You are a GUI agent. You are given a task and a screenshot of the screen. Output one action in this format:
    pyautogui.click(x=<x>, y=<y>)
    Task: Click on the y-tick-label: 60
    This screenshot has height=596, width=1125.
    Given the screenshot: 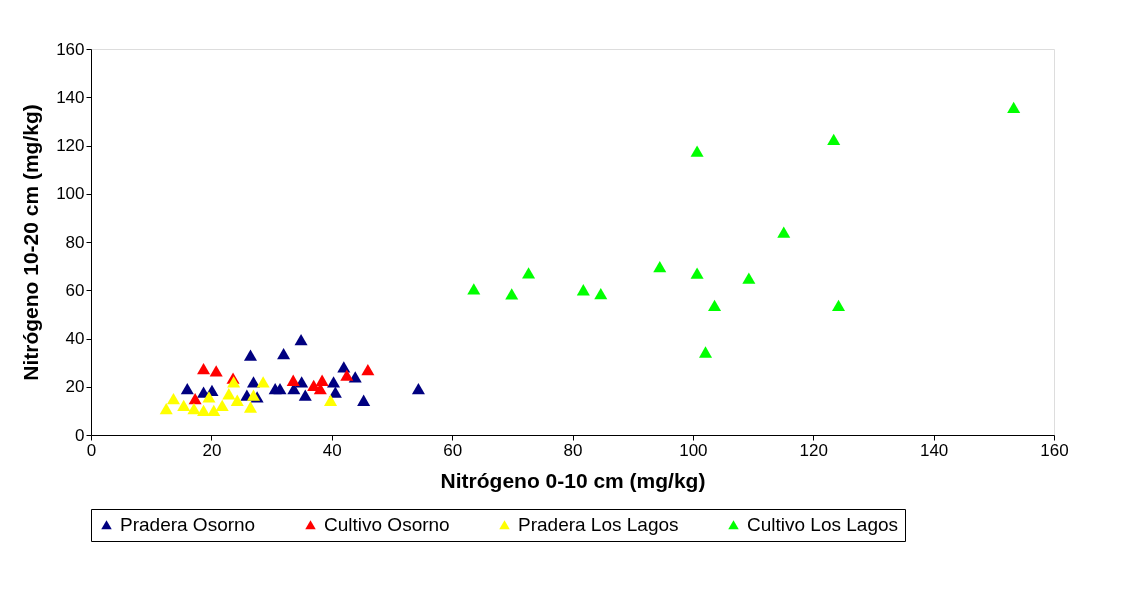 What is the action you would take?
    pyautogui.click(x=75, y=290)
    